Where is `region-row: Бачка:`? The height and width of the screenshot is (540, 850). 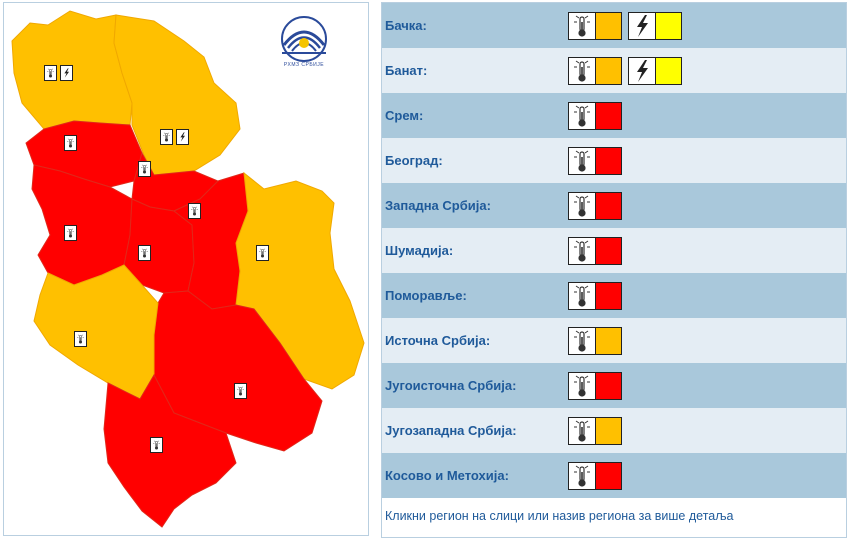
region-row: Бачка: is located at coordinates (614, 25).